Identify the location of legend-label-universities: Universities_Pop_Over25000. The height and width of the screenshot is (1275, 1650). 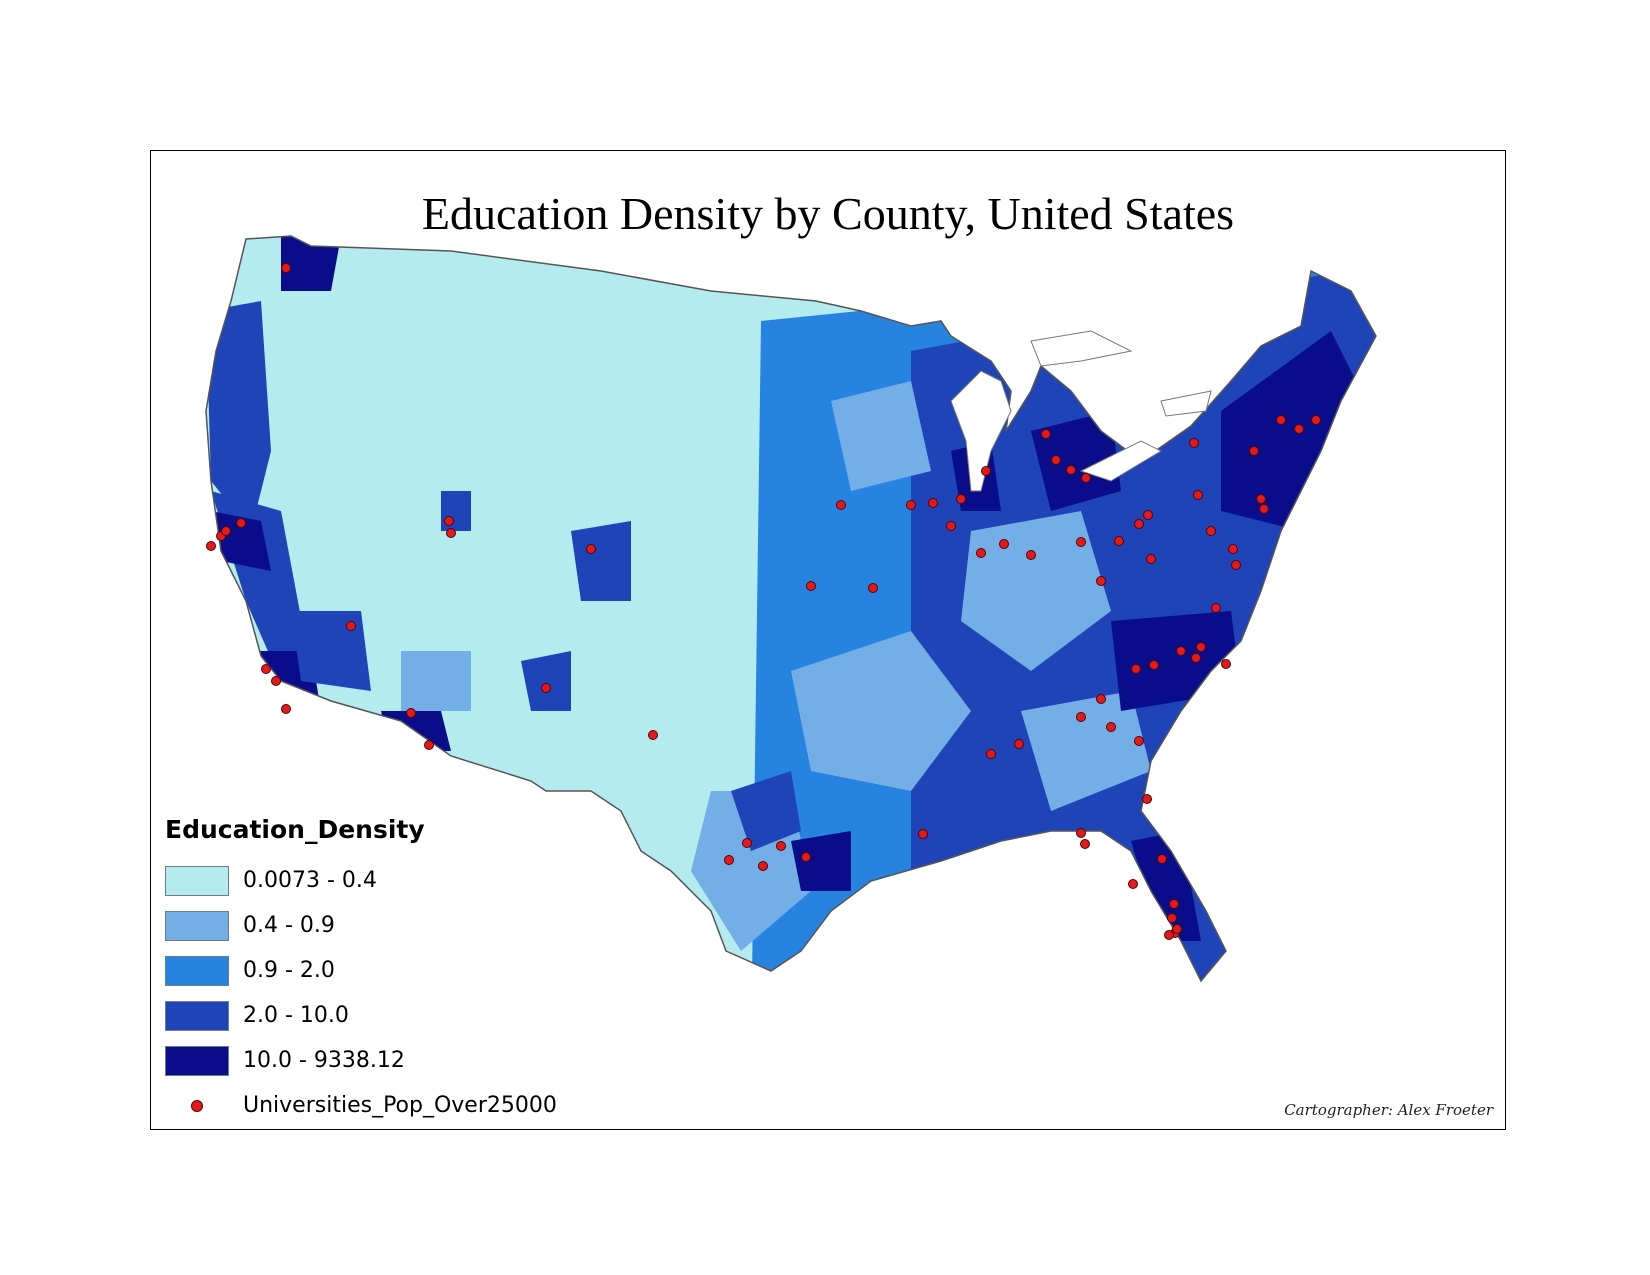
(400, 1105).